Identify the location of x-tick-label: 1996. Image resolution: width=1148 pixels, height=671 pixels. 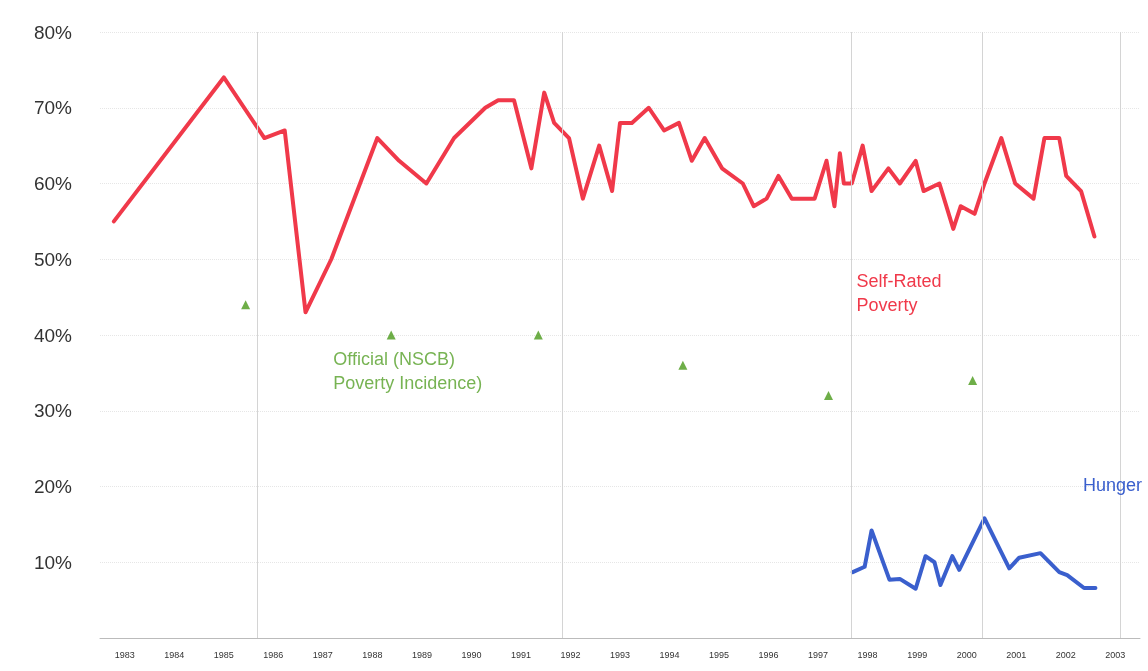
(768, 654).